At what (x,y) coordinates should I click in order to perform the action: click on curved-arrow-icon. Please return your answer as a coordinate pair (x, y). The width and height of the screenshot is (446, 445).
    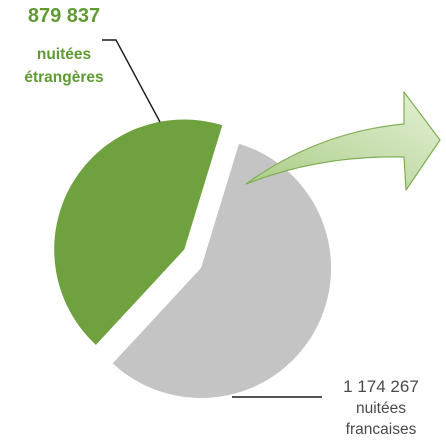
    Looking at the image, I should click on (343, 141).